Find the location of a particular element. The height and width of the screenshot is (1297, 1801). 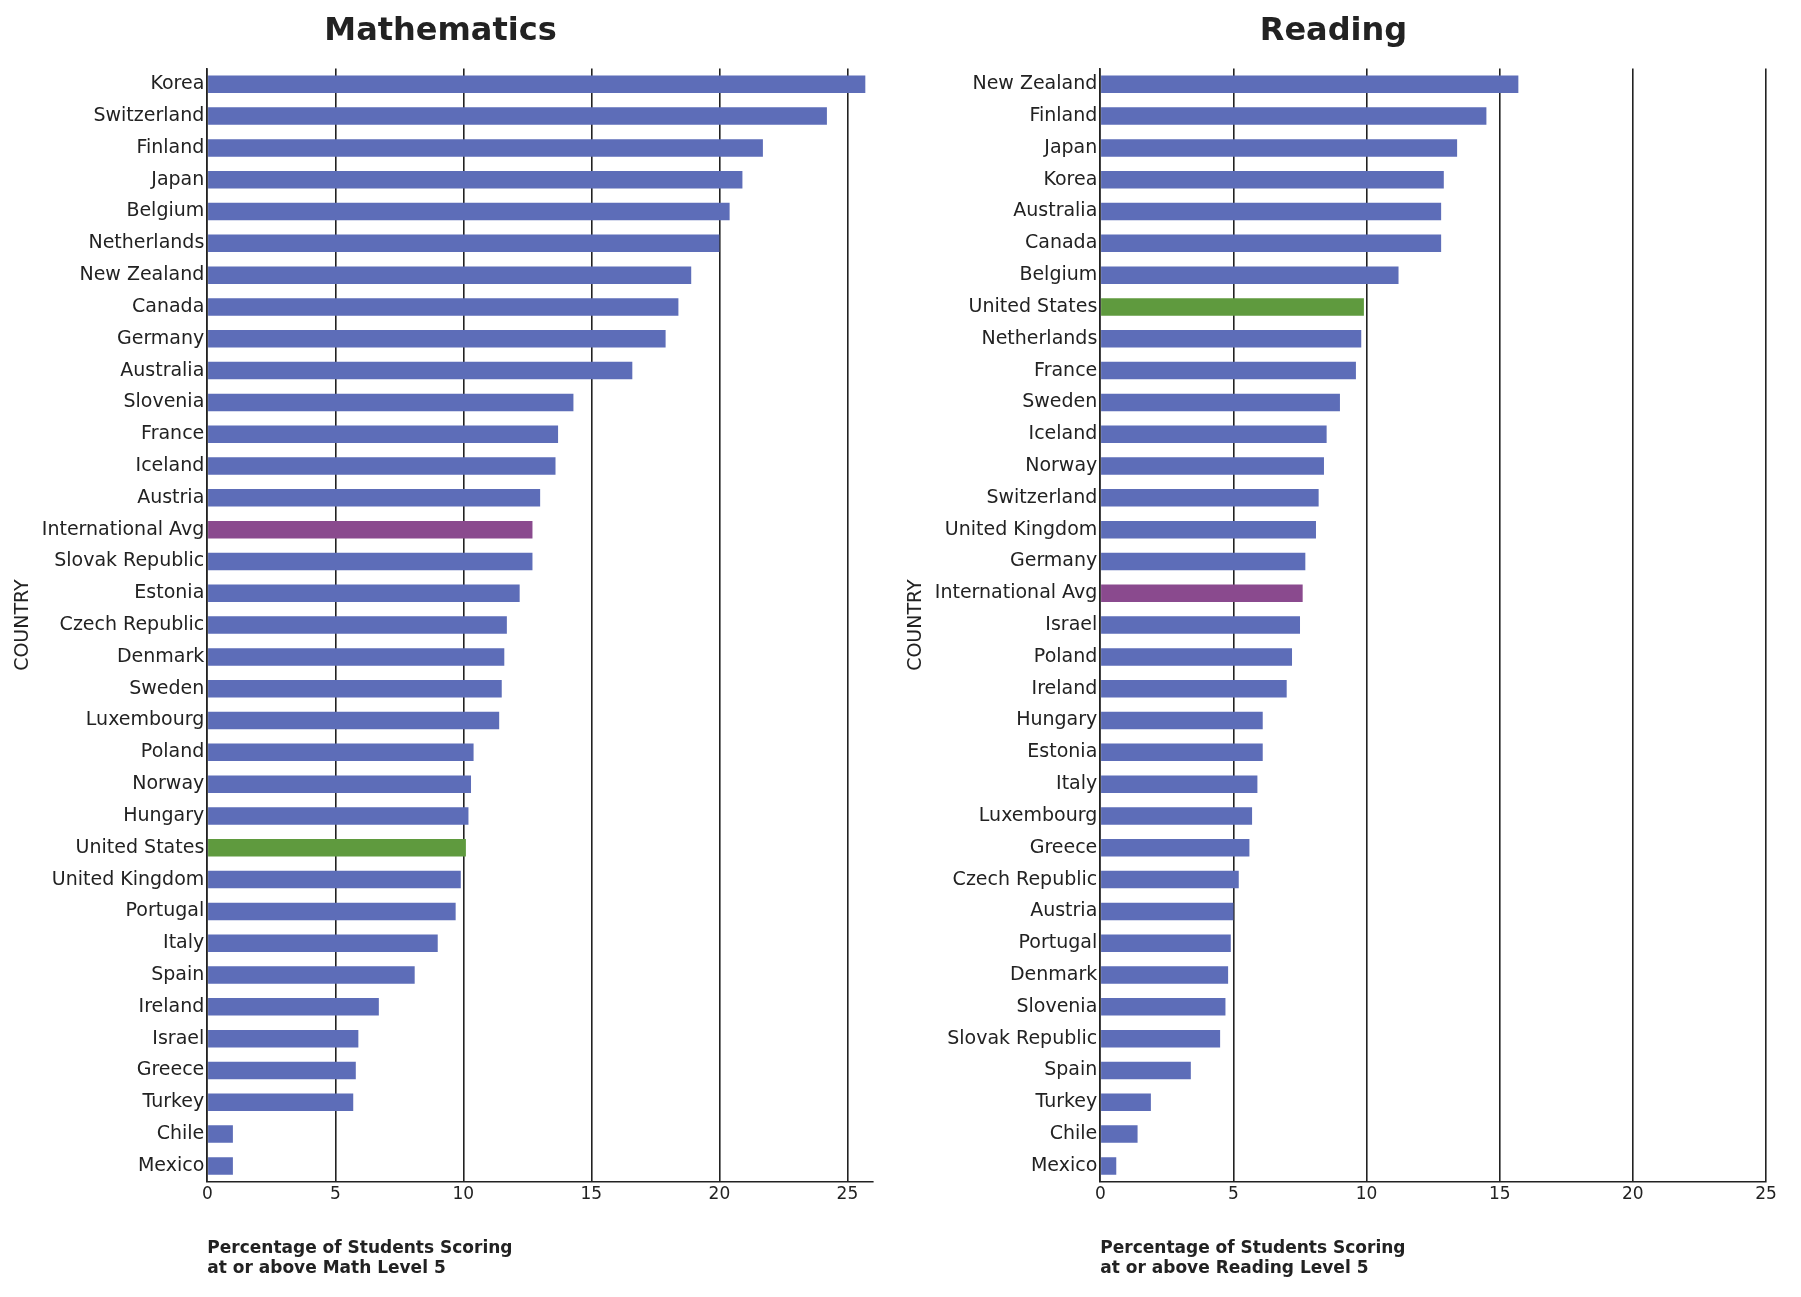

x-axis-title: Percentage of Students Scoring at or above Math Level 5 is located at coordinates (360, 1257).